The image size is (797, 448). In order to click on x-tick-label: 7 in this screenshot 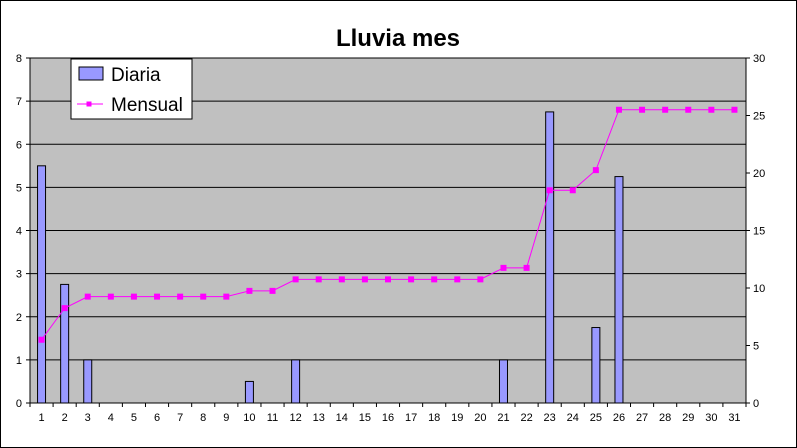, I will do `click(180, 418)`.